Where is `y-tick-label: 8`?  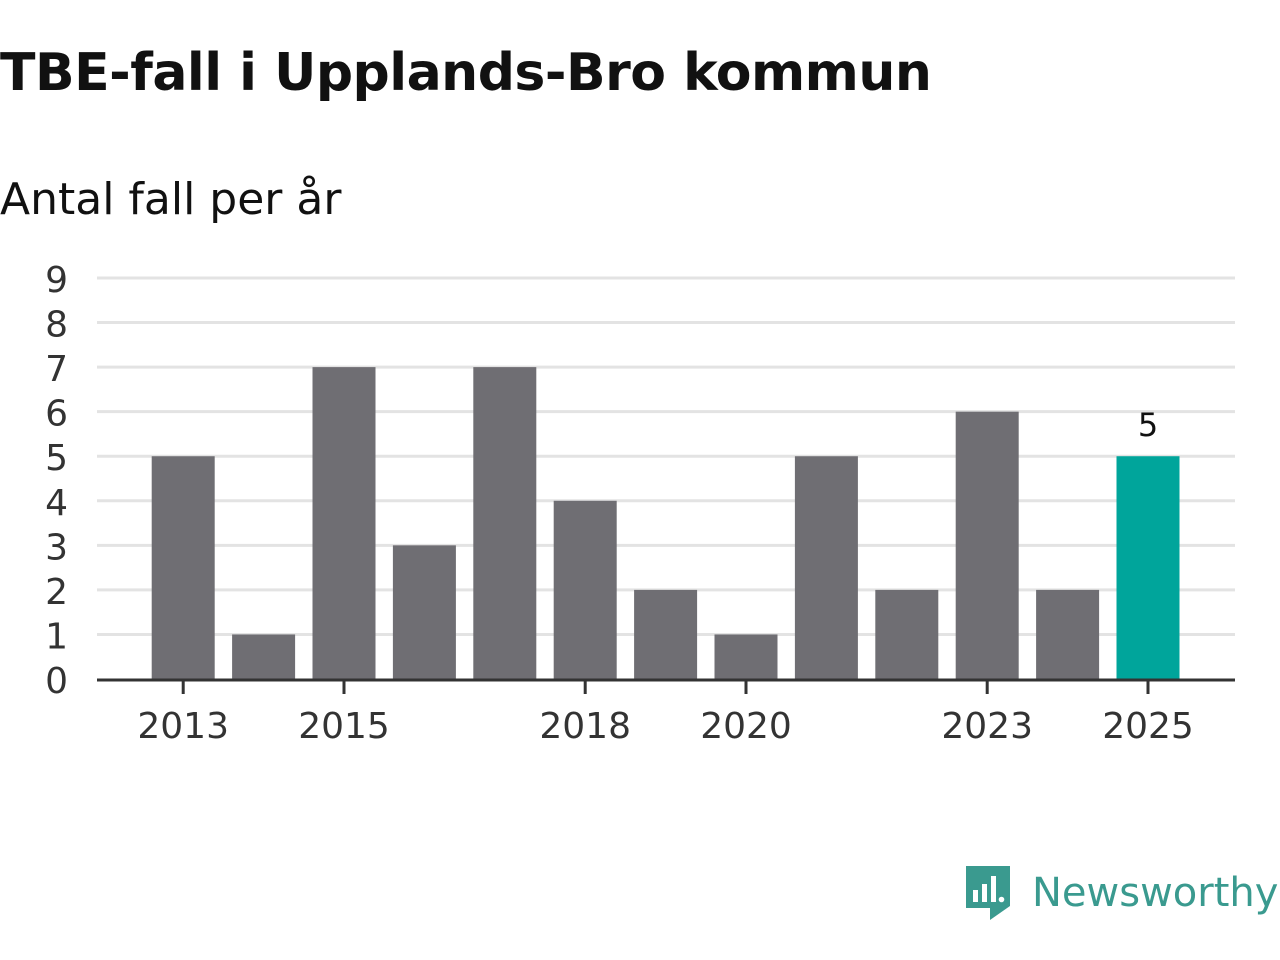 y-tick-label: 8 is located at coordinates (56, 325).